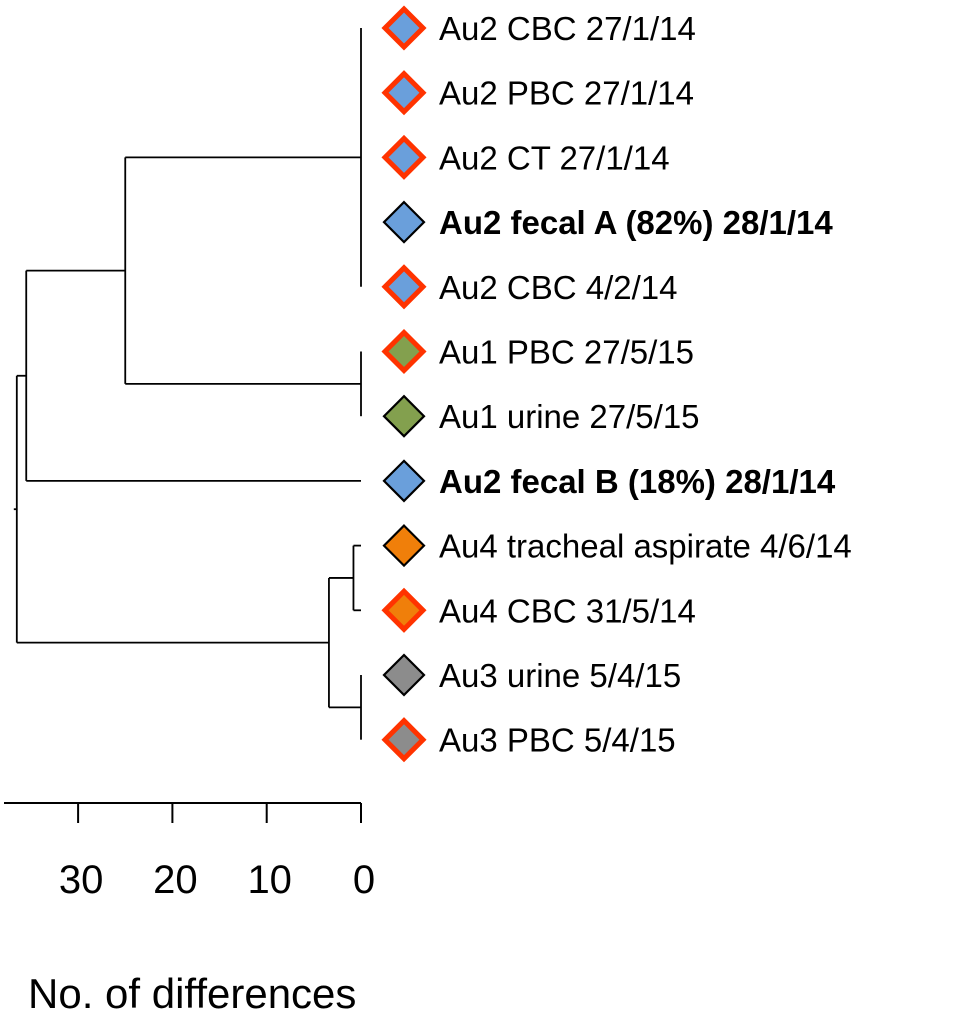 The width and height of the screenshot is (963, 1014). I want to click on tip-label: Au2 PBC 27/1/14, so click(566, 93).